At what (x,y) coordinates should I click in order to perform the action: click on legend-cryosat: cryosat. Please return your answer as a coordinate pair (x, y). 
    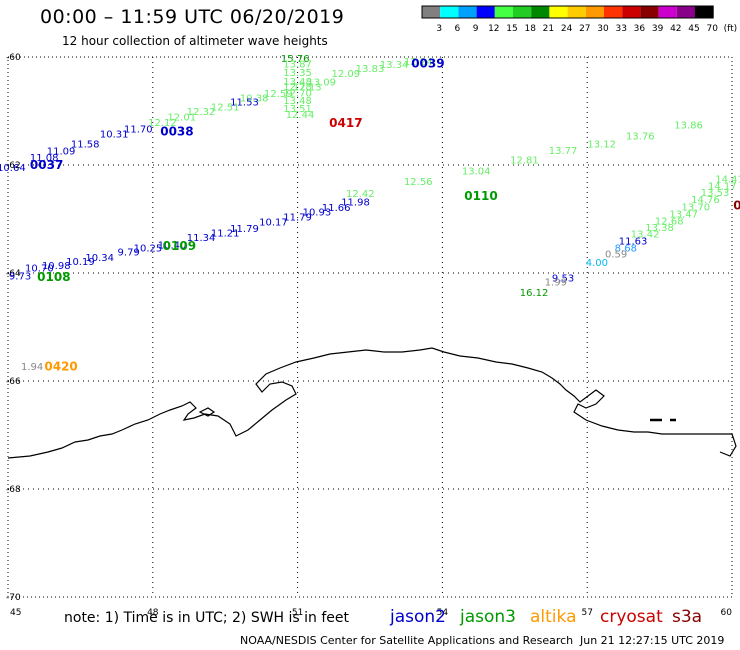
    Looking at the image, I should click on (631, 617).